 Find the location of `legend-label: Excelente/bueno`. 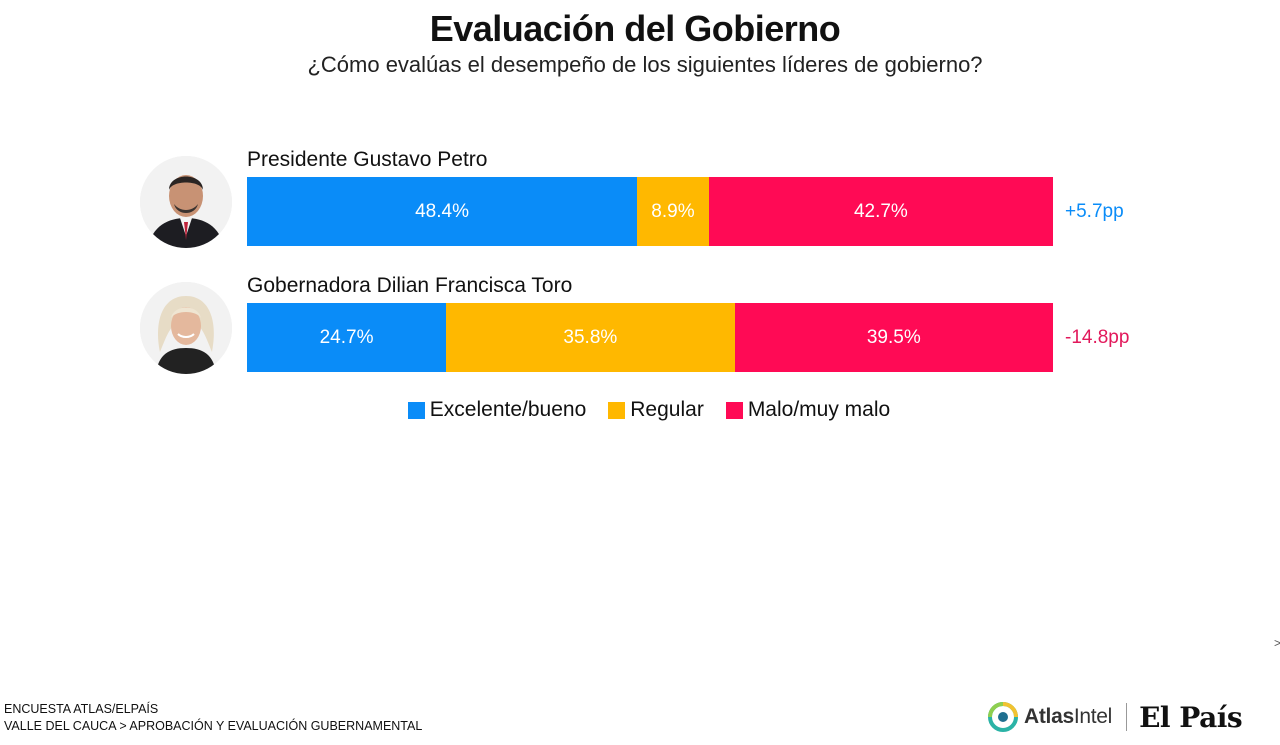

legend-label: Excelente/bueno is located at coordinates (508, 409).